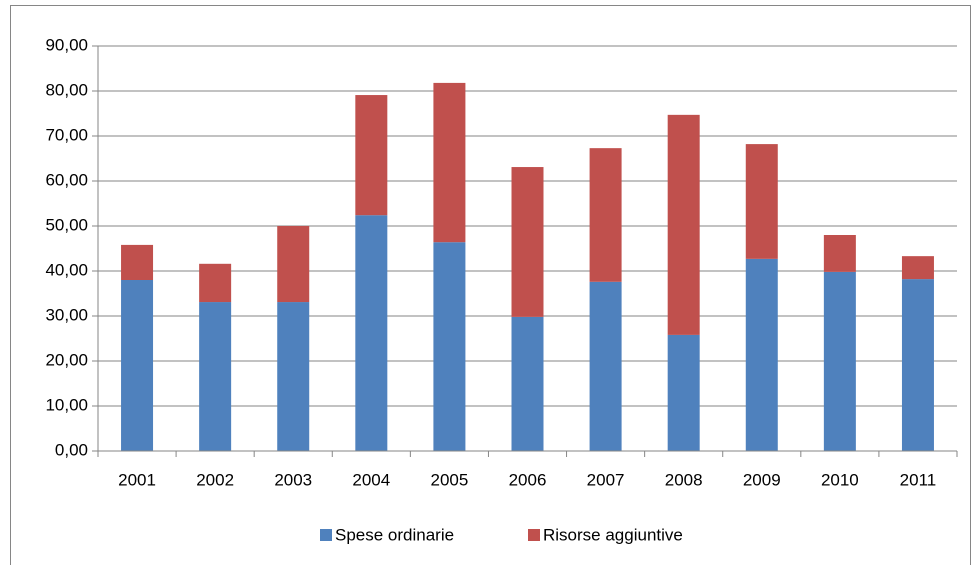 The image size is (975, 565). What do you see at coordinates (66, 224) in the screenshot?
I see `y-tick-label: 50,00` at bounding box center [66, 224].